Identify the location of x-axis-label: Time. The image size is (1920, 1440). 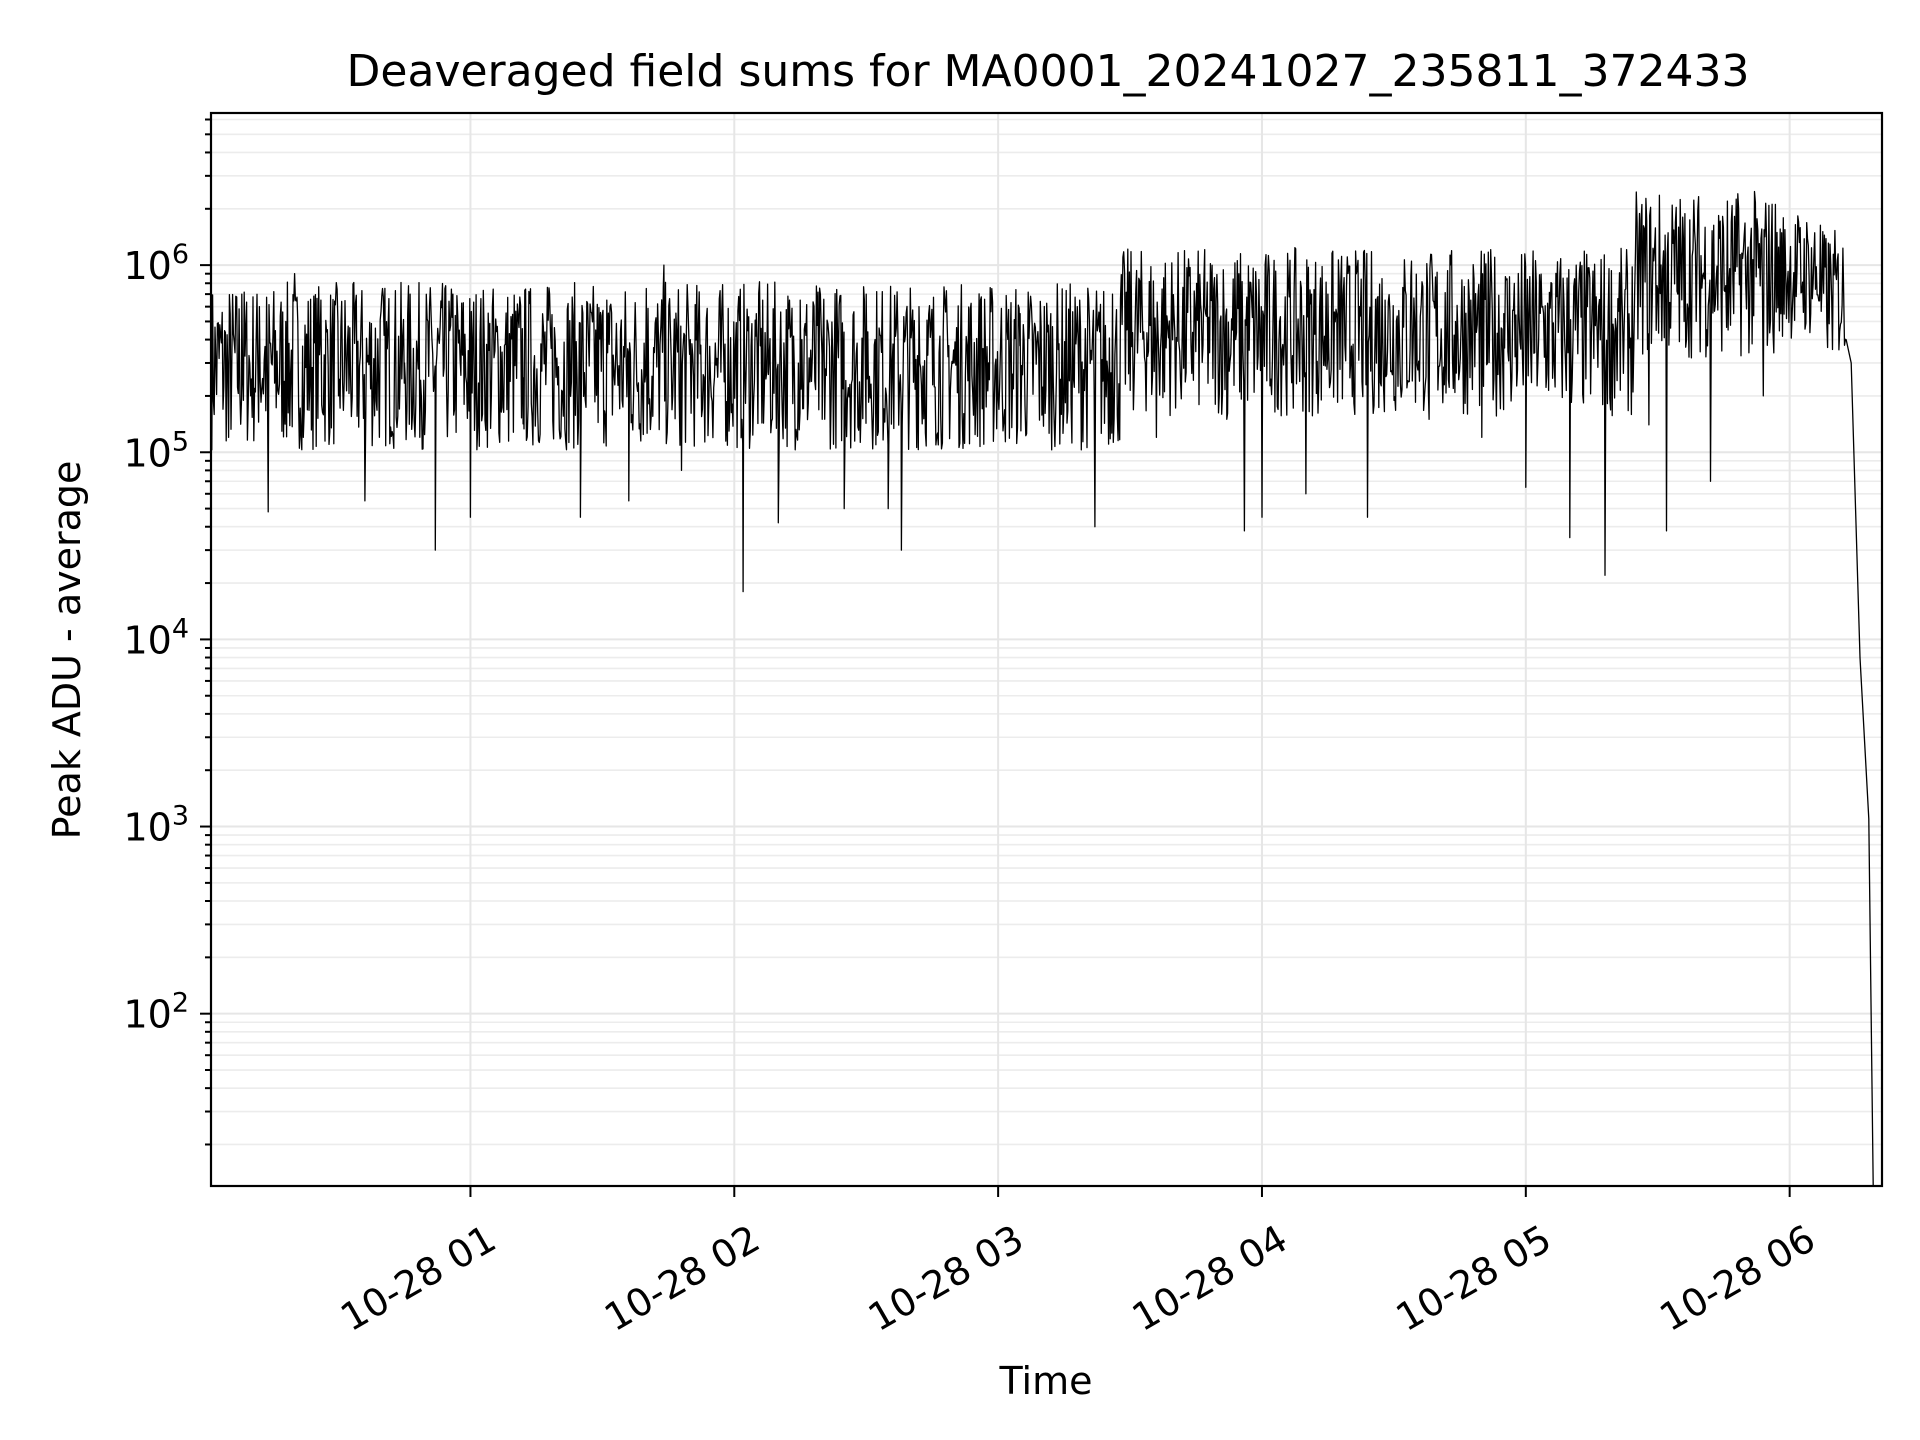
(1046, 1381).